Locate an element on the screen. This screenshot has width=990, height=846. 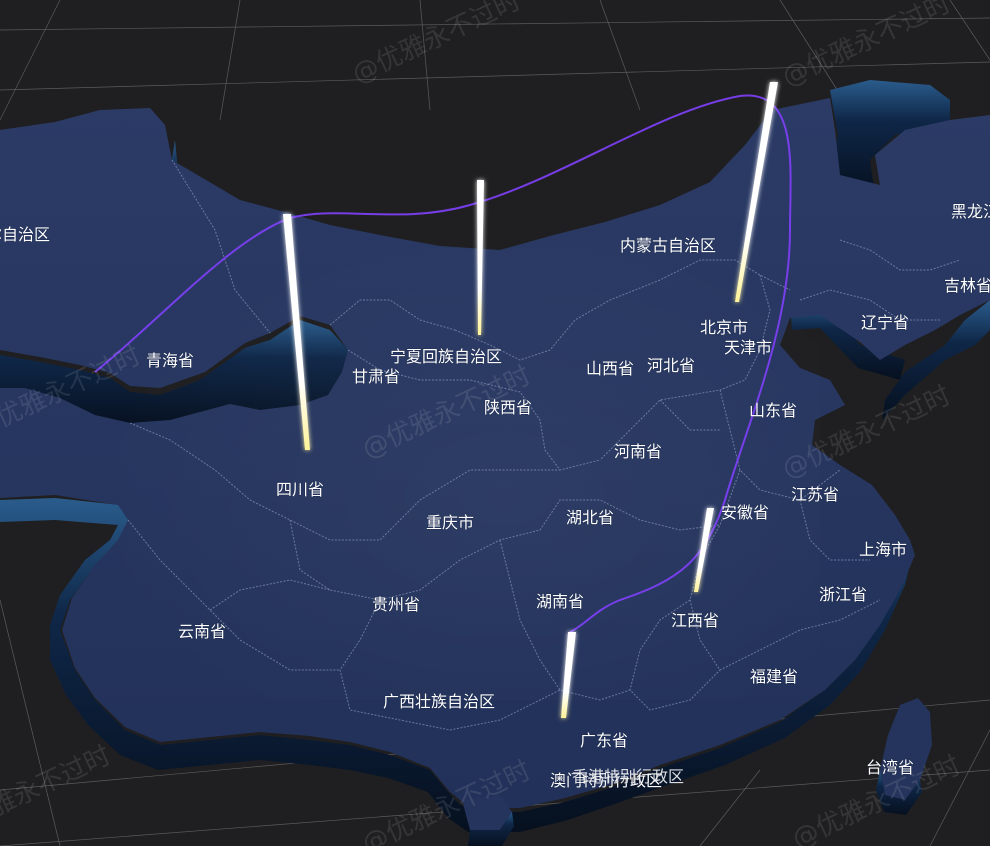
label-guizhou: 贵州省 is located at coordinates (396, 604).